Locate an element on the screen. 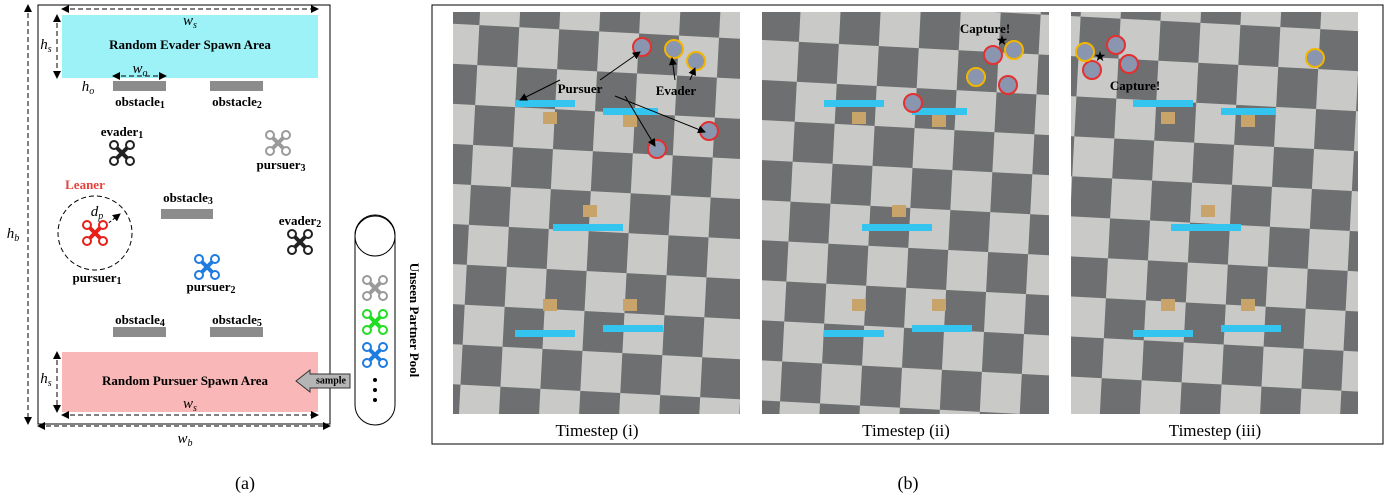 The width and height of the screenshot is (1391, 499). dim-label: hs is located at coordinates (46, 380).